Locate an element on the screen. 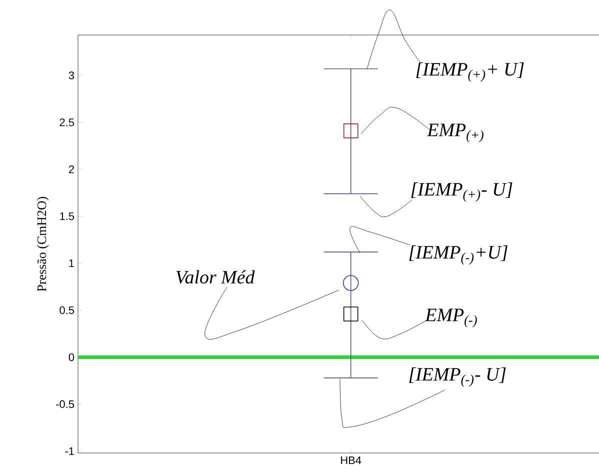 This screenshot has width=599, height=476. y-tick-label: 0.5 is located at coordinates (67, 310).